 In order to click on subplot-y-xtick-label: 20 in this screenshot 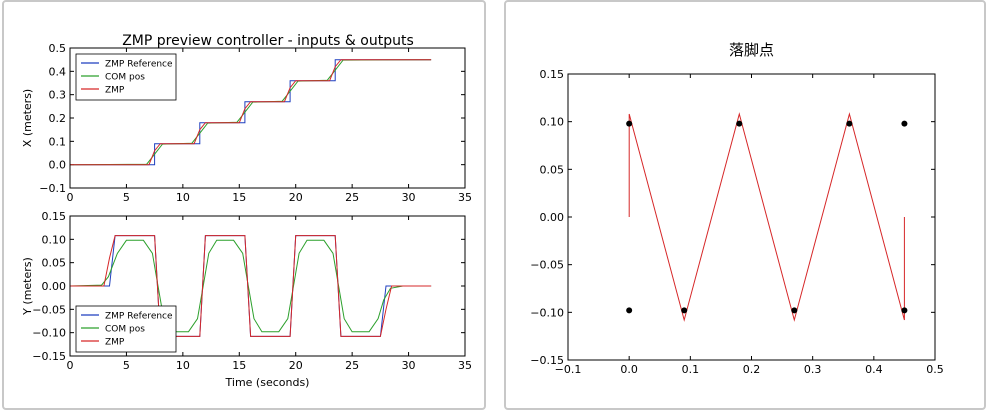, I will do `click(296, 365)`.